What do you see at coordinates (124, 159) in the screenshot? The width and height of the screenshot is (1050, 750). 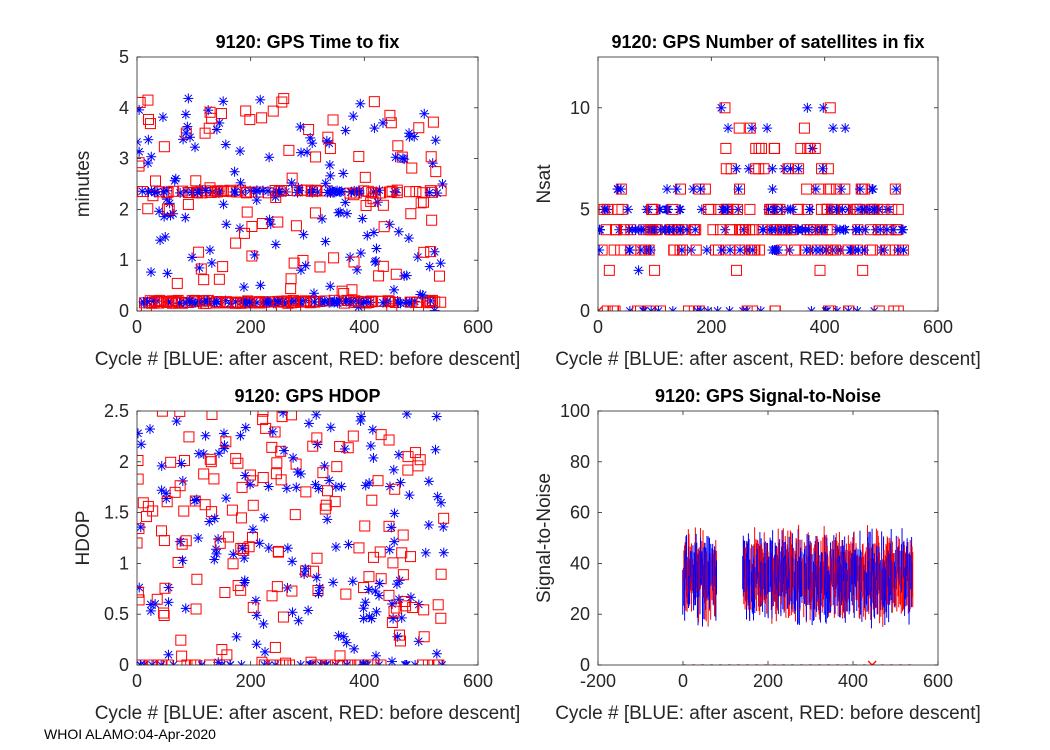 I see `y-tick-label: 3` at bounding box center [124, 159].